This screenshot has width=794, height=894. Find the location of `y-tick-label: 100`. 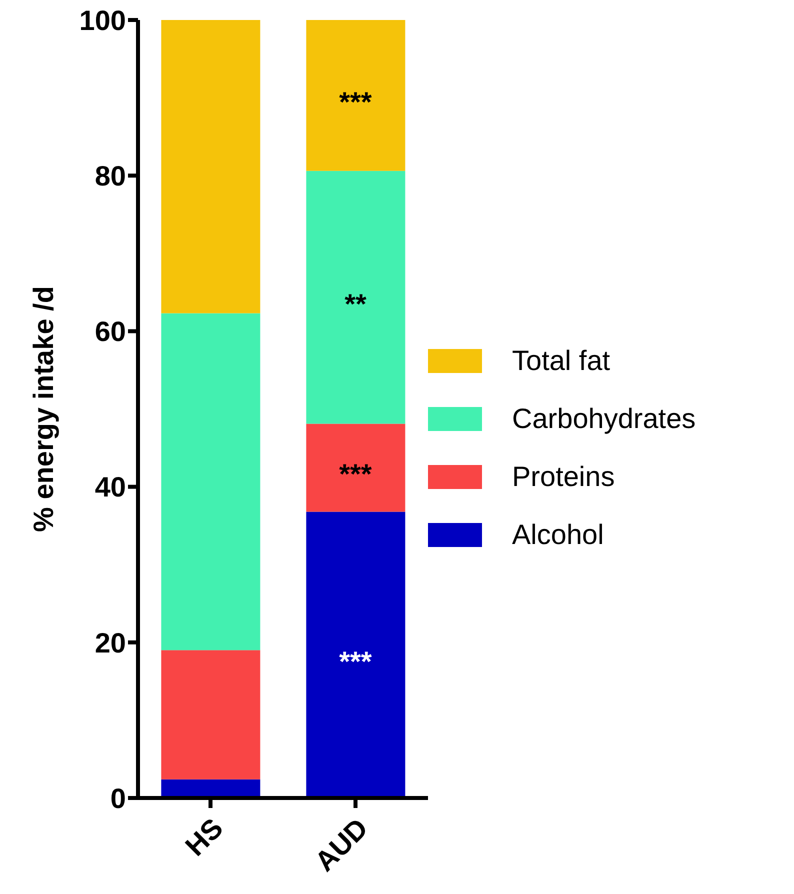

y-tick-label: 100 is located at coordinates (102, 20).